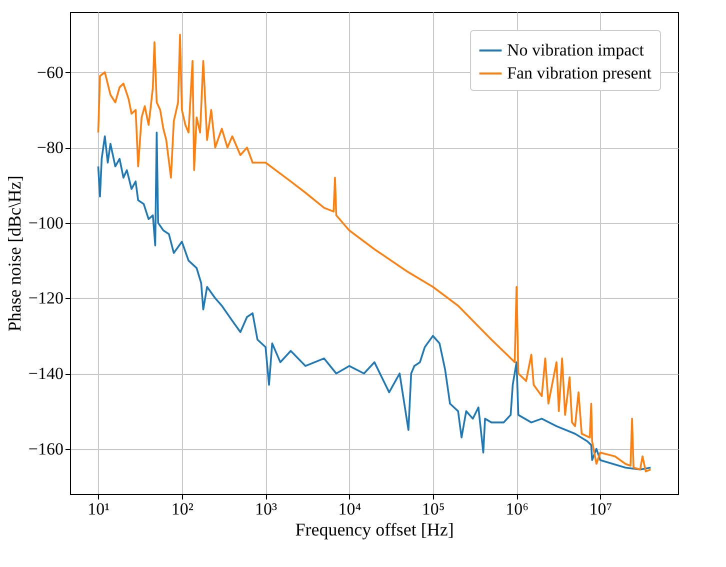 The image size is (726, 567). What do you see at coordinates (433, 509) in the screenshot?
I see `x-tick-label: 10⁵` at bounding box center [433, 509].